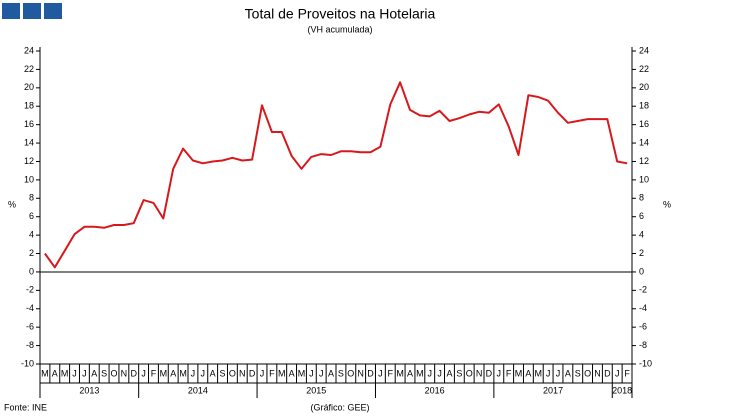  Describe the element at coordinates (30, 327) in the screenshot. I see `y-tick-label: -6` at that location.